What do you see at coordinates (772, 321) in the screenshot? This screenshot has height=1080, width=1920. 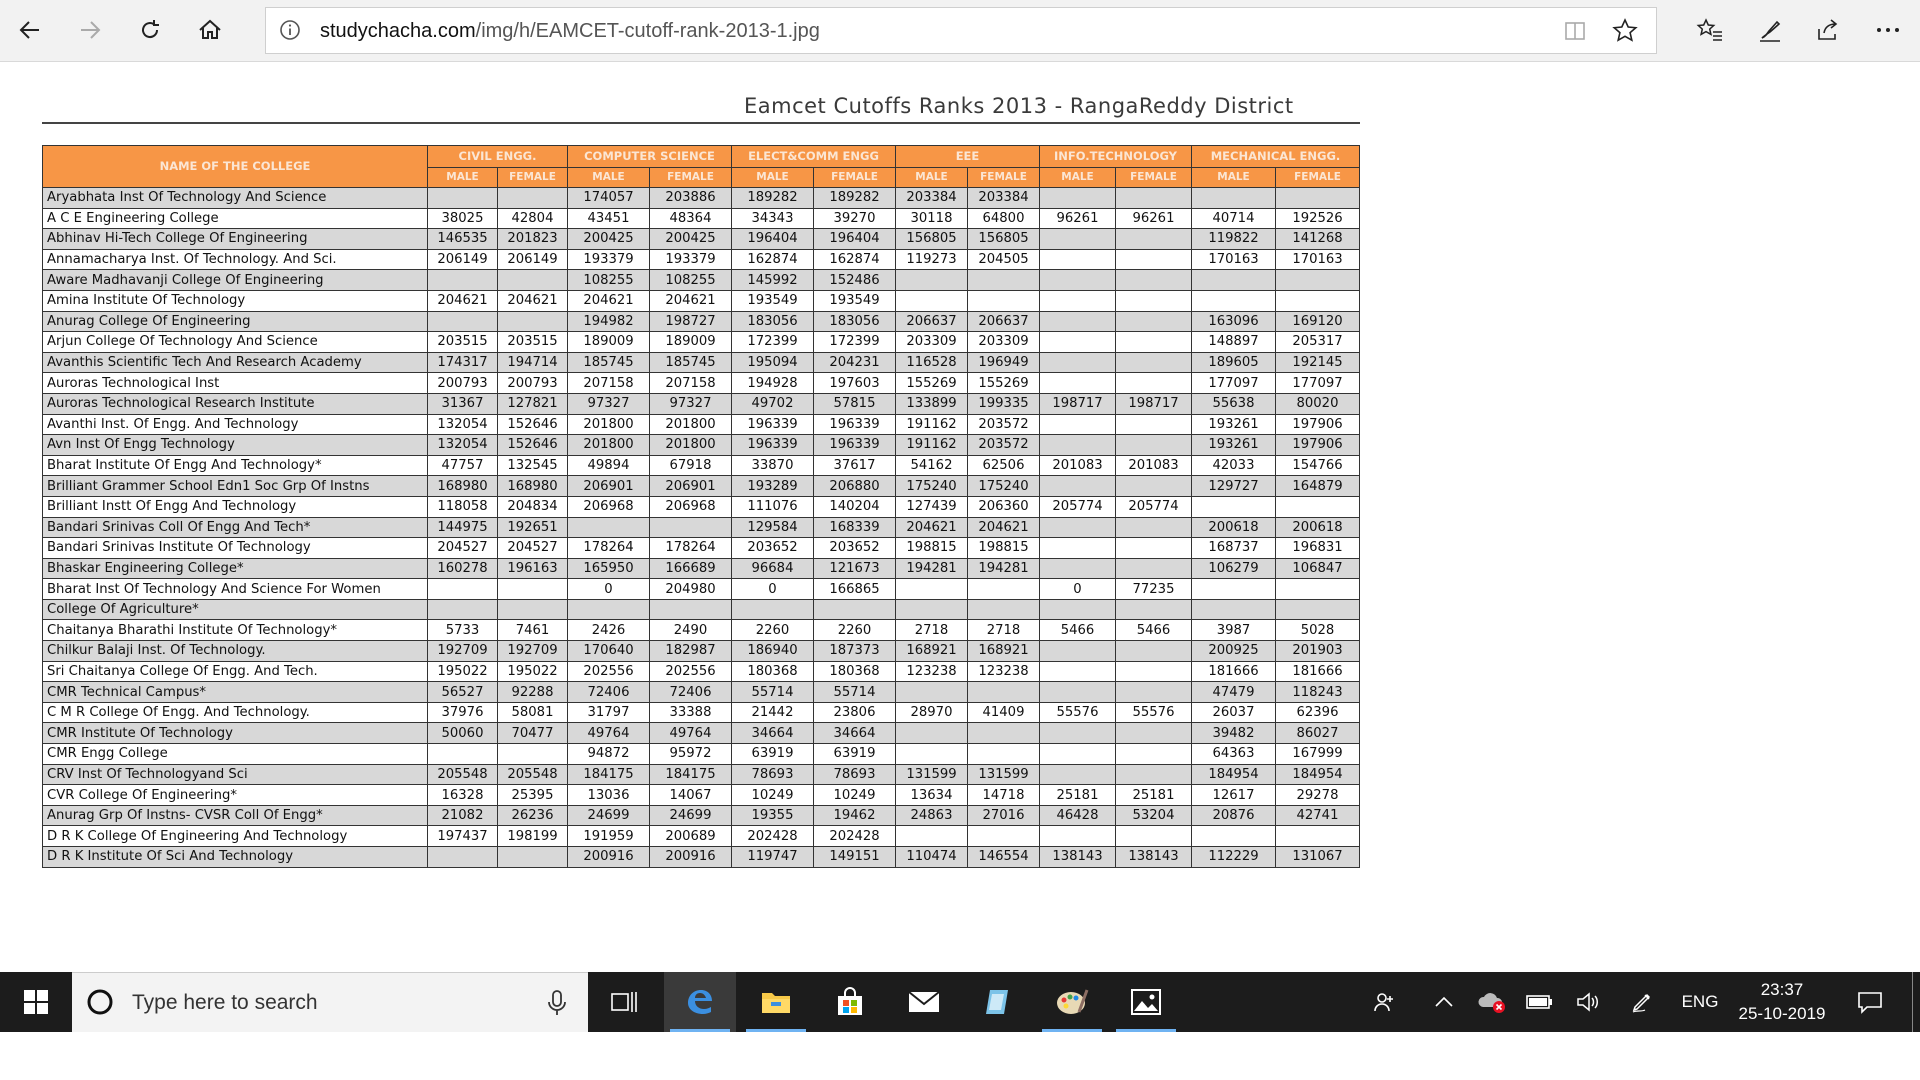 I see `rank-cell: 183056` at bounding box center [772, 321].